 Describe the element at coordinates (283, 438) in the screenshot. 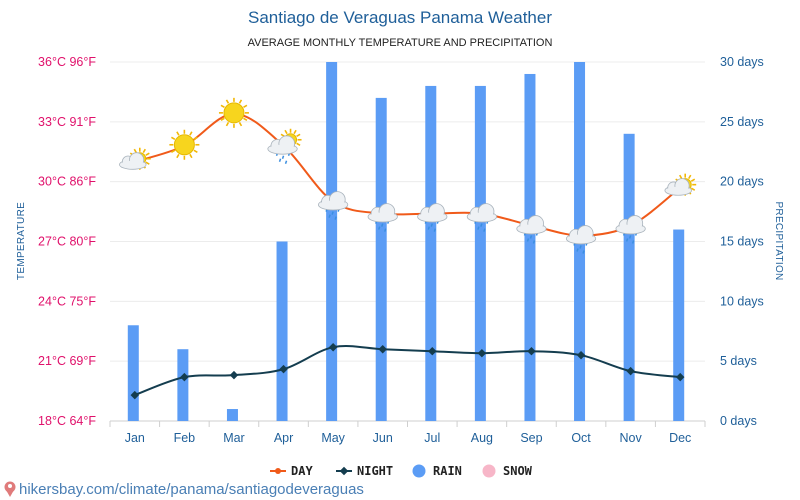

I see `month-label: Apr` at that location.